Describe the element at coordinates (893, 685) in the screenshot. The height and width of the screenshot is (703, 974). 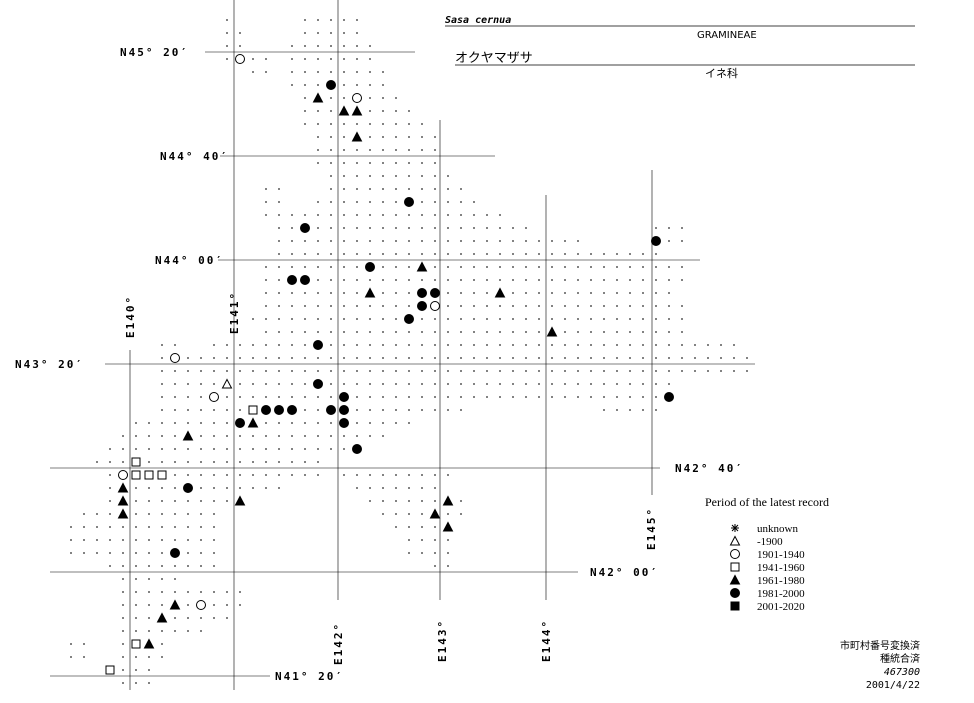
I see `footer-date: 2001/4/22` at that location.